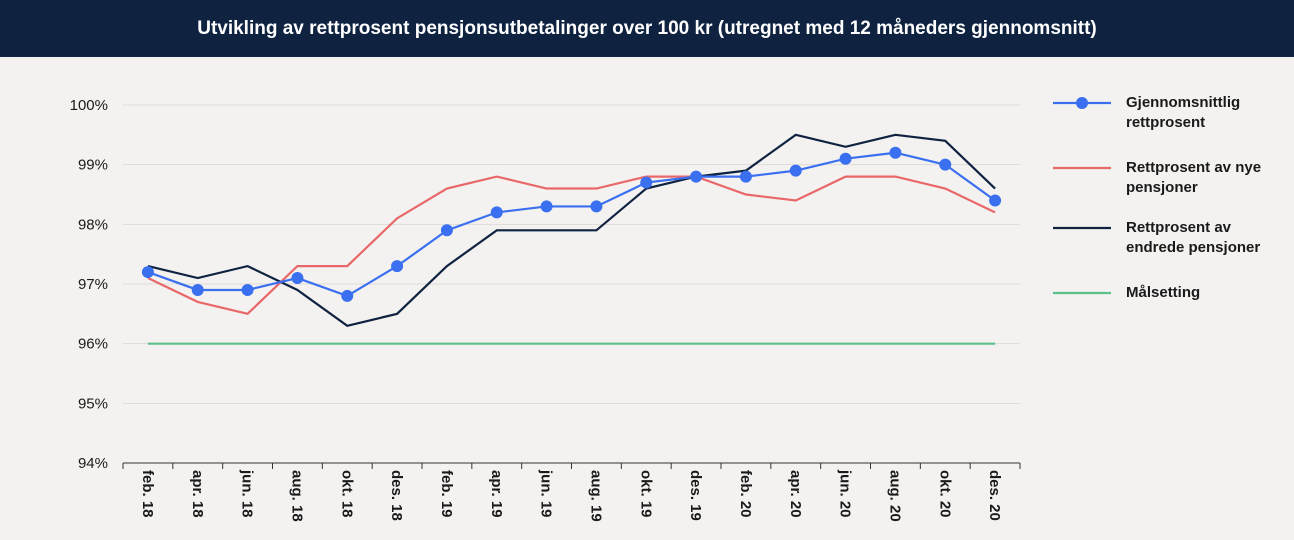 The image size is (1294, 540). I want to click on legend-item: Rettprosent av endrede pensjoner, so click(1173, 238).